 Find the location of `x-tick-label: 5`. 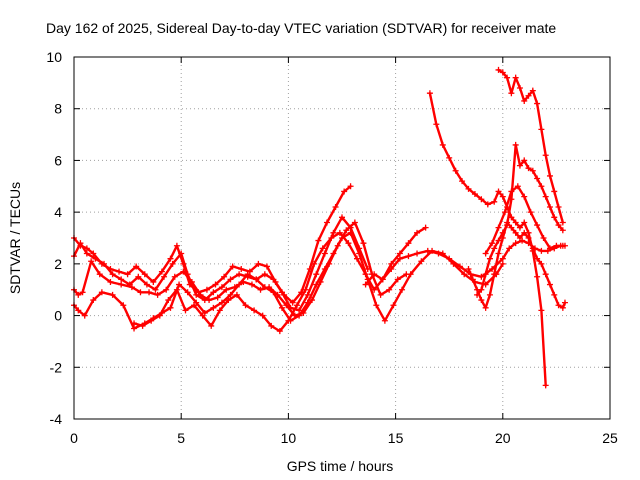

x-tick-label: 5 is located at coordinates (181, 438).